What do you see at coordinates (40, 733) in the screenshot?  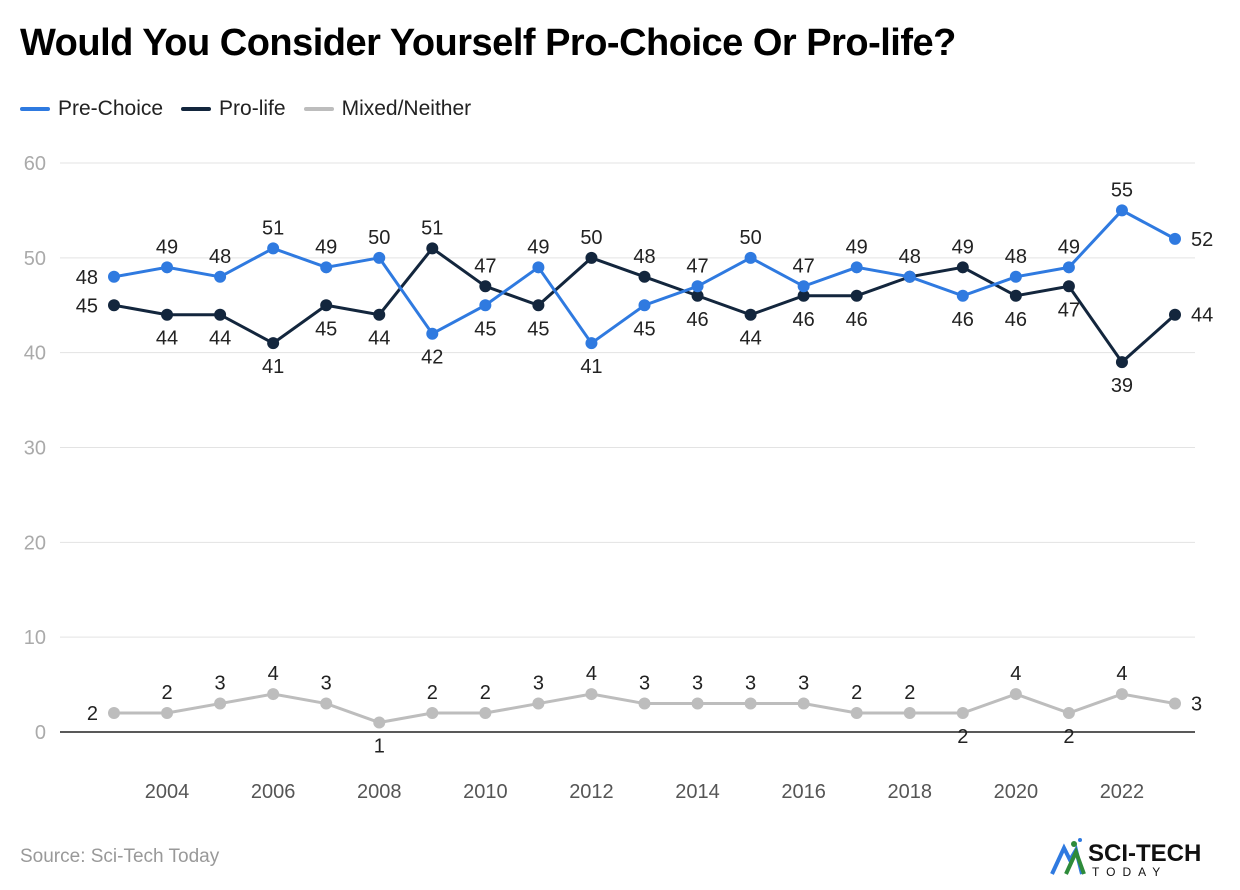 I see `y-tick-label: 0` at bounding box center [40, 733].